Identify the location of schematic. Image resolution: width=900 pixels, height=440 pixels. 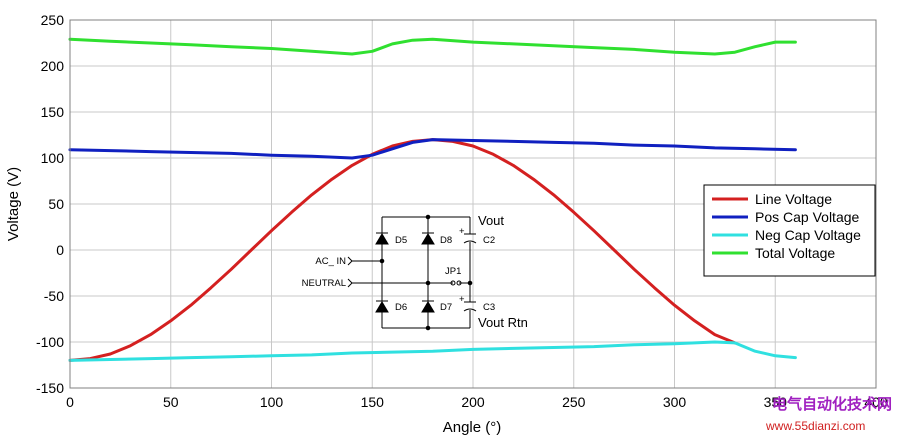
(412, 272).